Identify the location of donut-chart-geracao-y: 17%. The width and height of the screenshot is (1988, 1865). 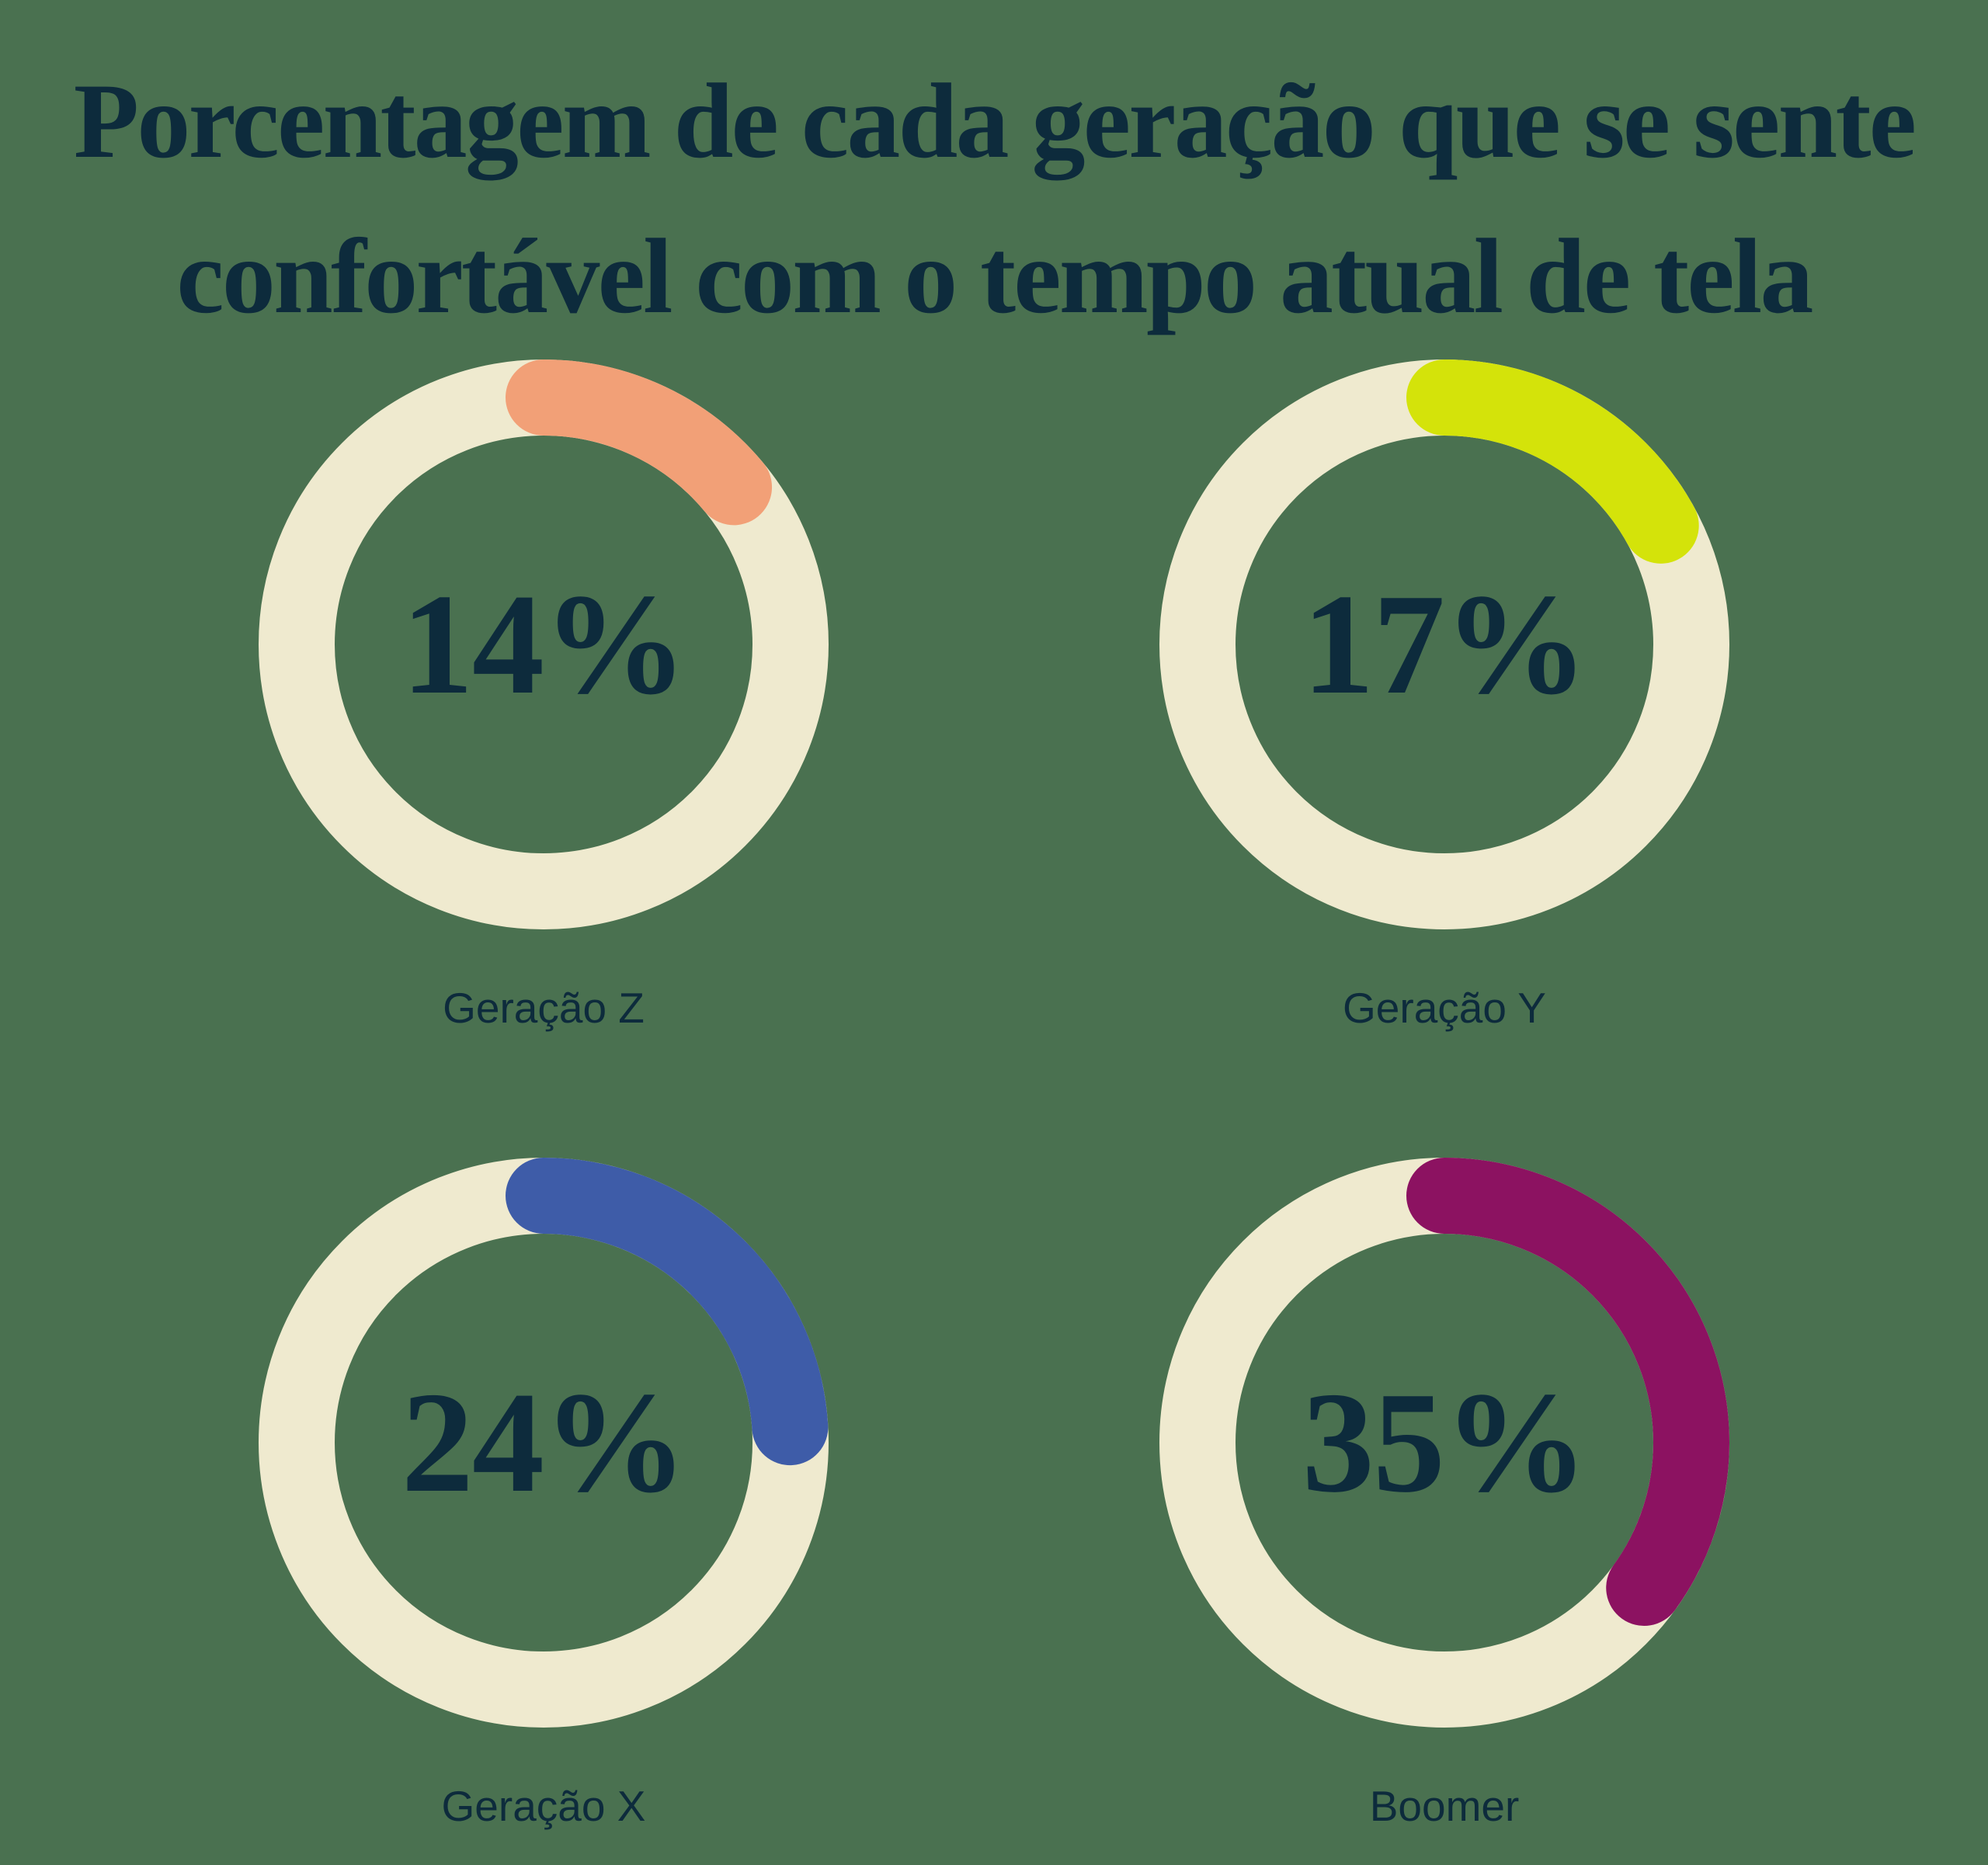
(1444, 644).